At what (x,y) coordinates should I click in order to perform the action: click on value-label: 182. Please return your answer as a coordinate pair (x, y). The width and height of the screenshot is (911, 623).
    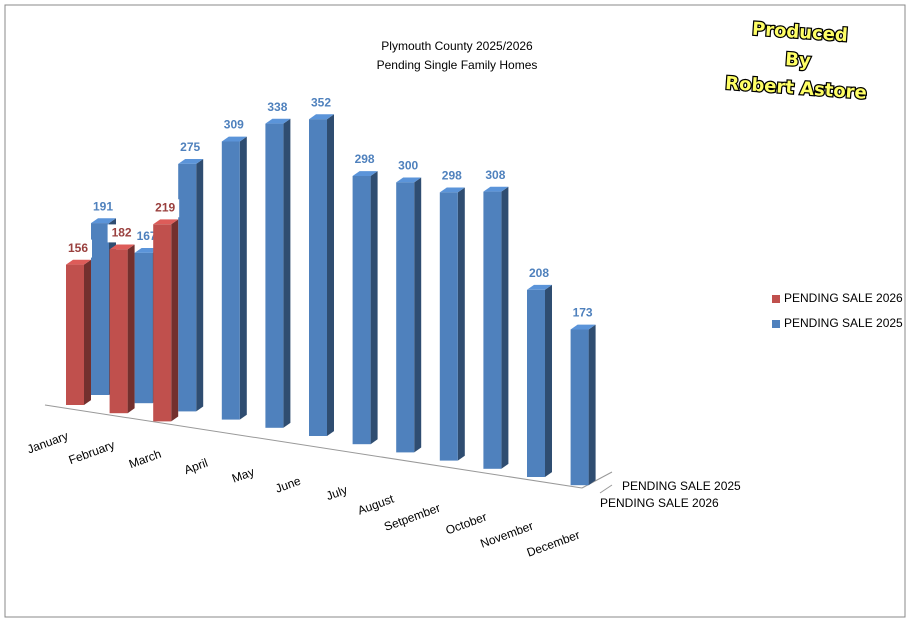
    Looking at the image, I should click on (122, 233).